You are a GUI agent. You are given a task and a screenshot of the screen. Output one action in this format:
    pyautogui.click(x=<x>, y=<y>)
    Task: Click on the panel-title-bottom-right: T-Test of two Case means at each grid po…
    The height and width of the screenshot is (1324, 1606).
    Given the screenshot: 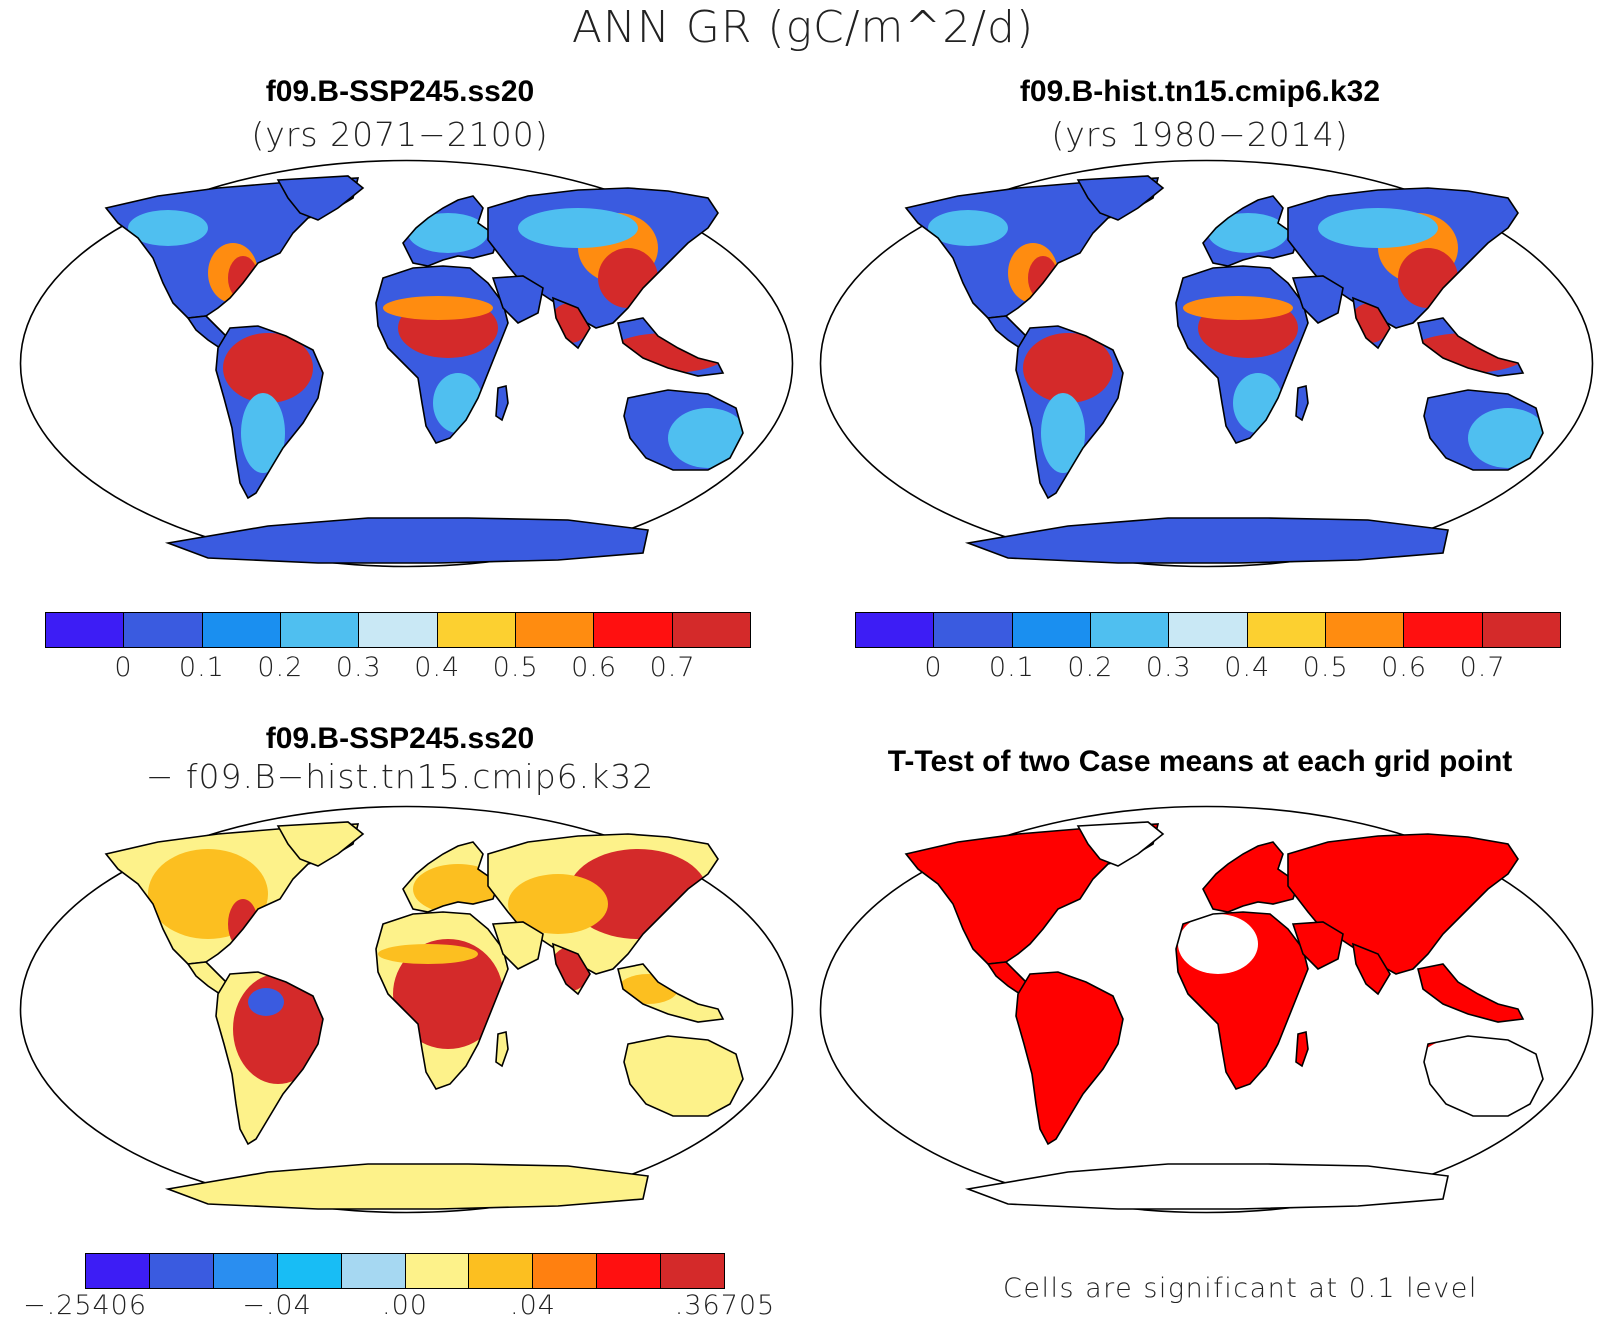 What is the action you would take?
    pyautogui.click(x=1200, y=761)
    